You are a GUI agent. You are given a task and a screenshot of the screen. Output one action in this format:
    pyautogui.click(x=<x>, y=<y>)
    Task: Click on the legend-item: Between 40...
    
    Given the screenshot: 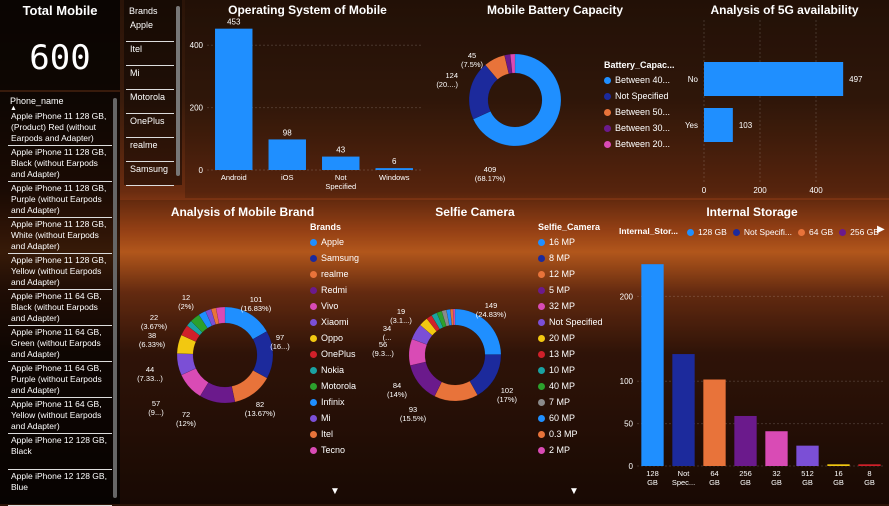 What is the action you would take?
    pyautogui.click(x=637, y=80)
    